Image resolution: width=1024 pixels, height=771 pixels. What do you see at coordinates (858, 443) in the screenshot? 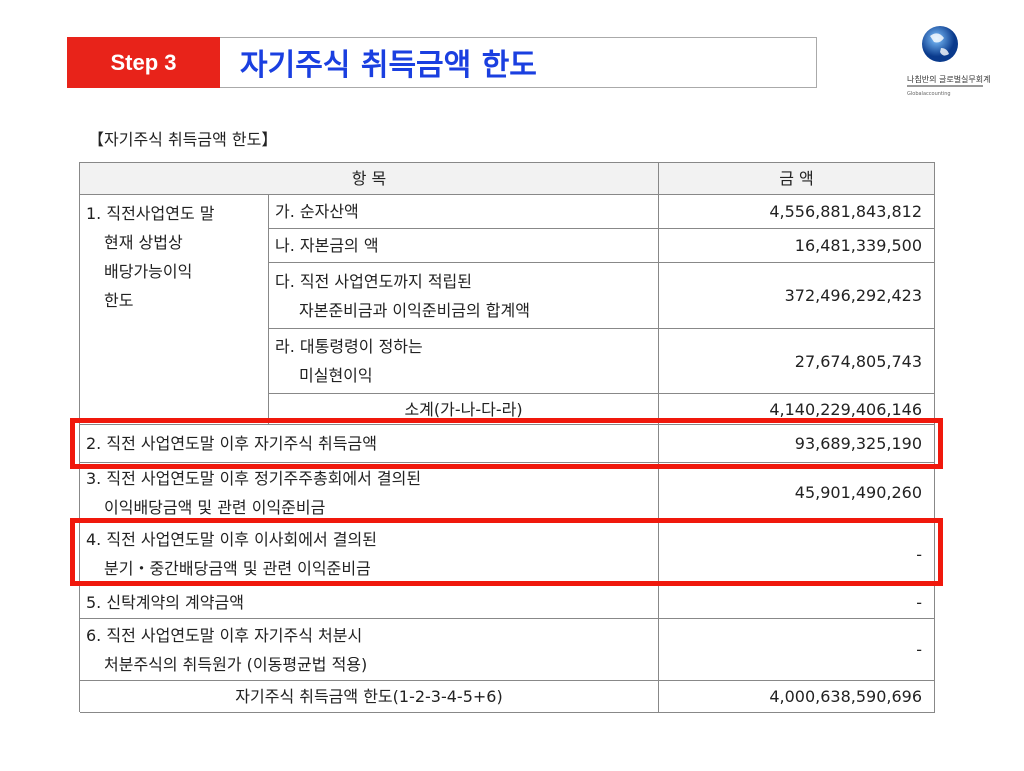
I see `amount: 93,689,325,190` at bounding box center [858, 443].